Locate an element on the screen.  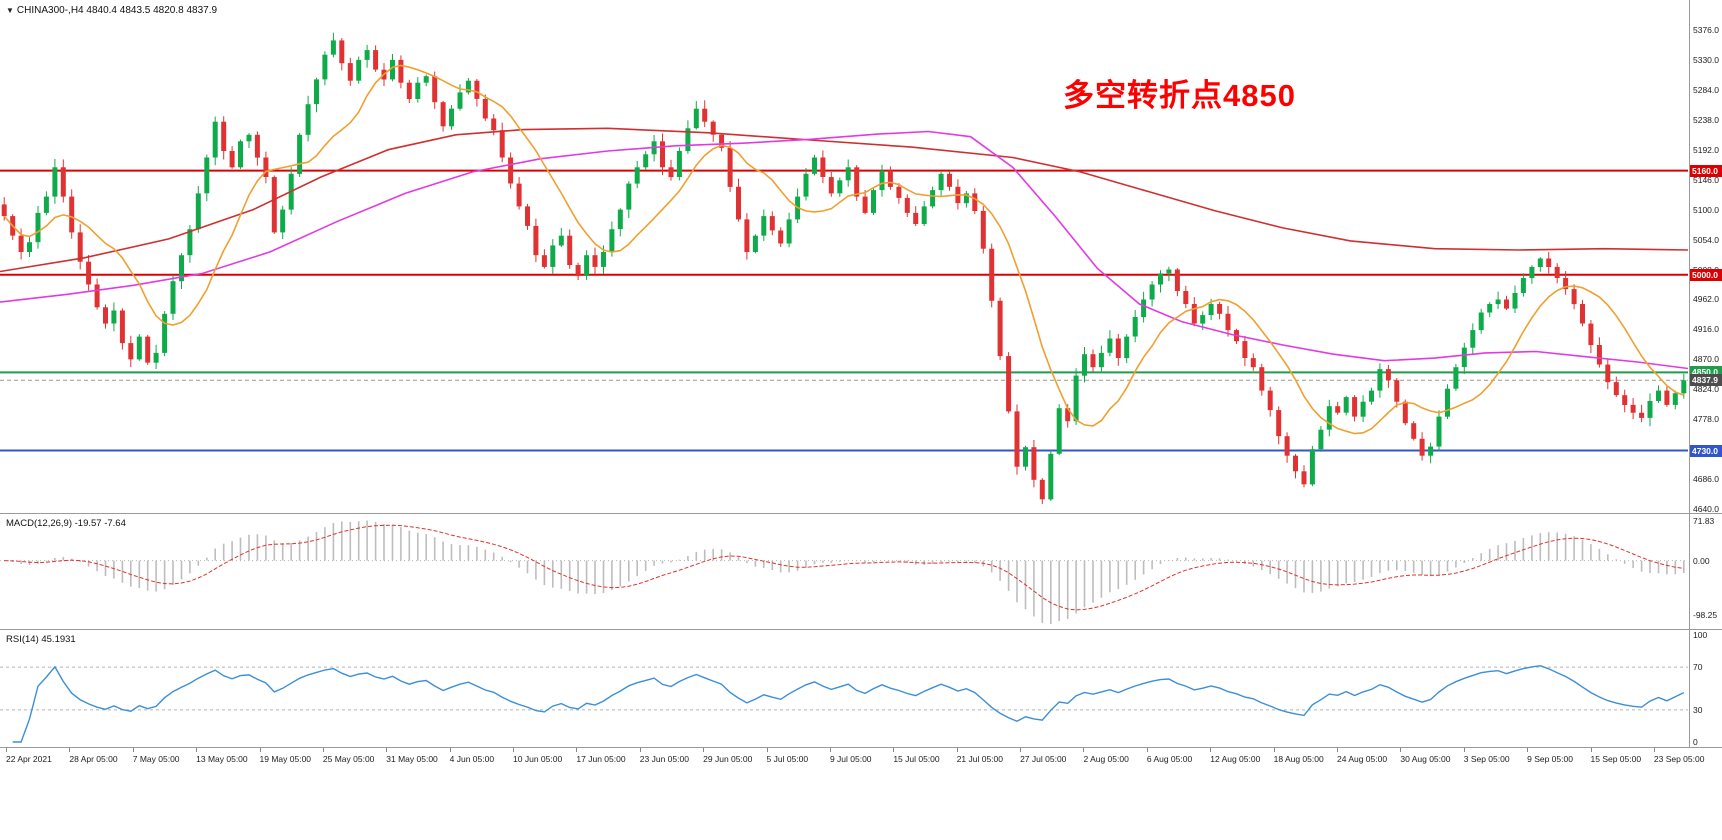
macd-tick-label: 71.83 is located at coordinates (1704, 520).